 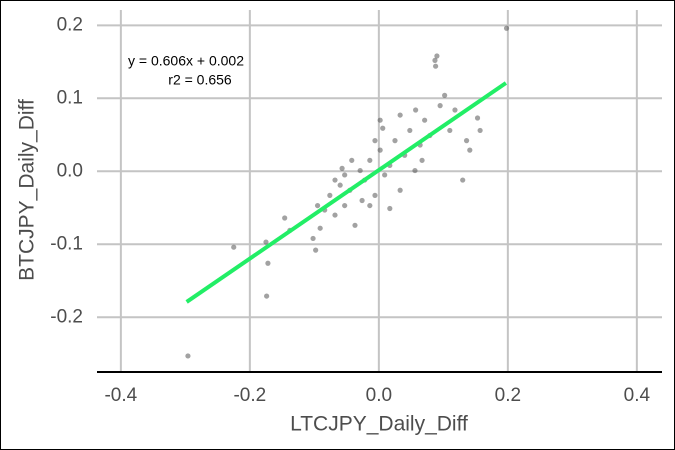 I want to click on annotation: r2 = 0.656, so click(x=200, y=80).